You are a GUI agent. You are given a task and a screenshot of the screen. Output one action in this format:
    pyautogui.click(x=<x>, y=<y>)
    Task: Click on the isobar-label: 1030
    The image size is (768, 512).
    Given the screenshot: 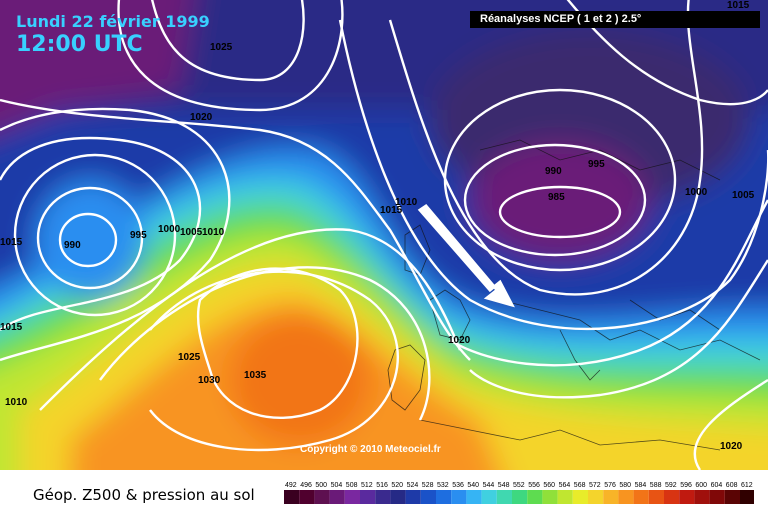 What is the action you would take?
    pyautogui.click(x=209, y=380)
    